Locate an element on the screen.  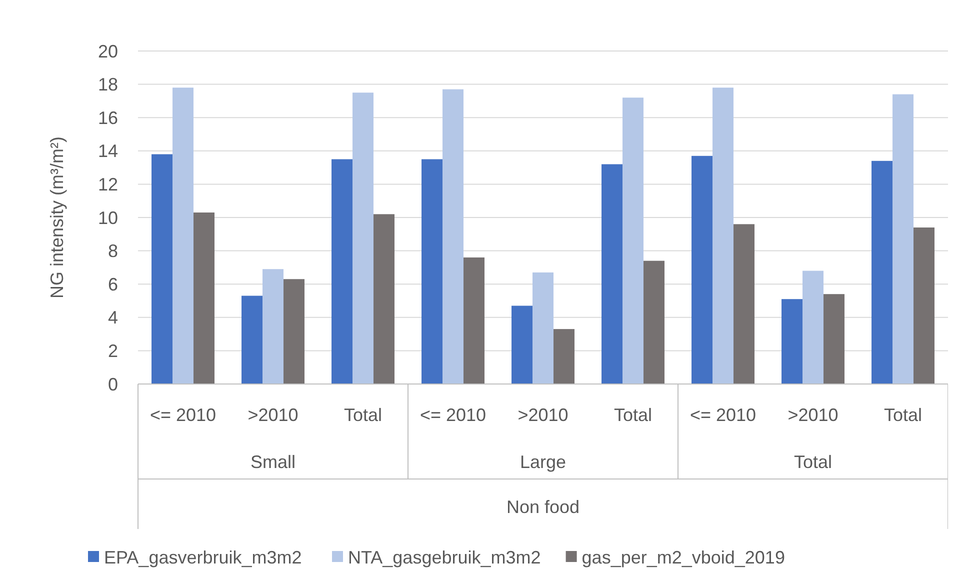
y-axis-title: NG intensity (m³/m²) is located at coordinates (57, 217).